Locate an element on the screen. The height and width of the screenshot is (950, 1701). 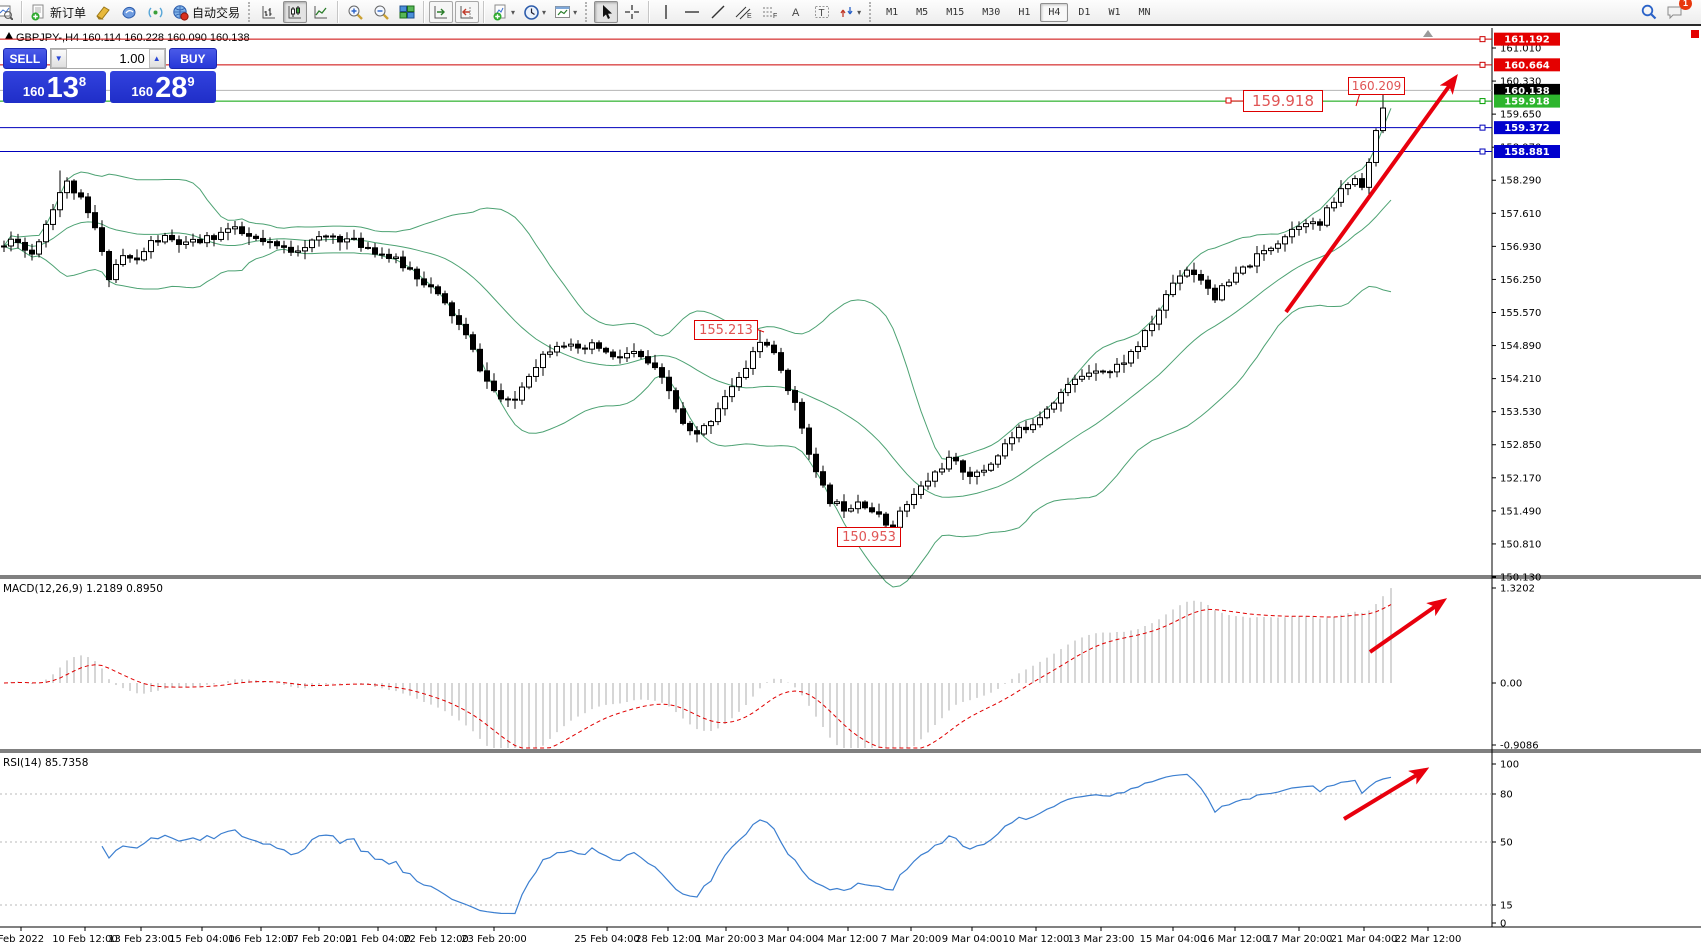
indicators-icon is located at coordinates (499, 12).